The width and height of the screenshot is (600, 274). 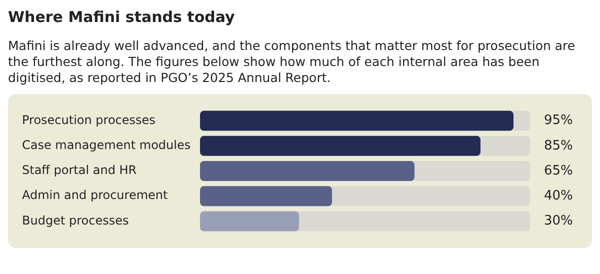 What do you see at coordinates (558, 120) in the screenshot?
I see `data-label: 95%` at bounding box center [558, 120].